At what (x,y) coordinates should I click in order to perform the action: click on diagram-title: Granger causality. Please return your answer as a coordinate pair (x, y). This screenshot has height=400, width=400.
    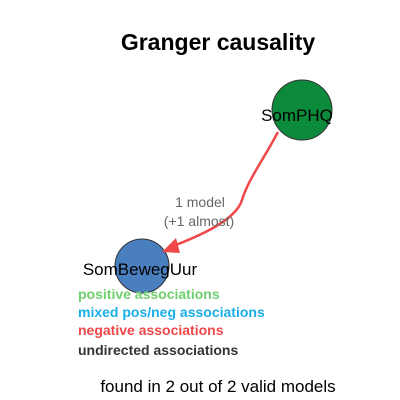
    Looking at the image, I should click on (218, 42).